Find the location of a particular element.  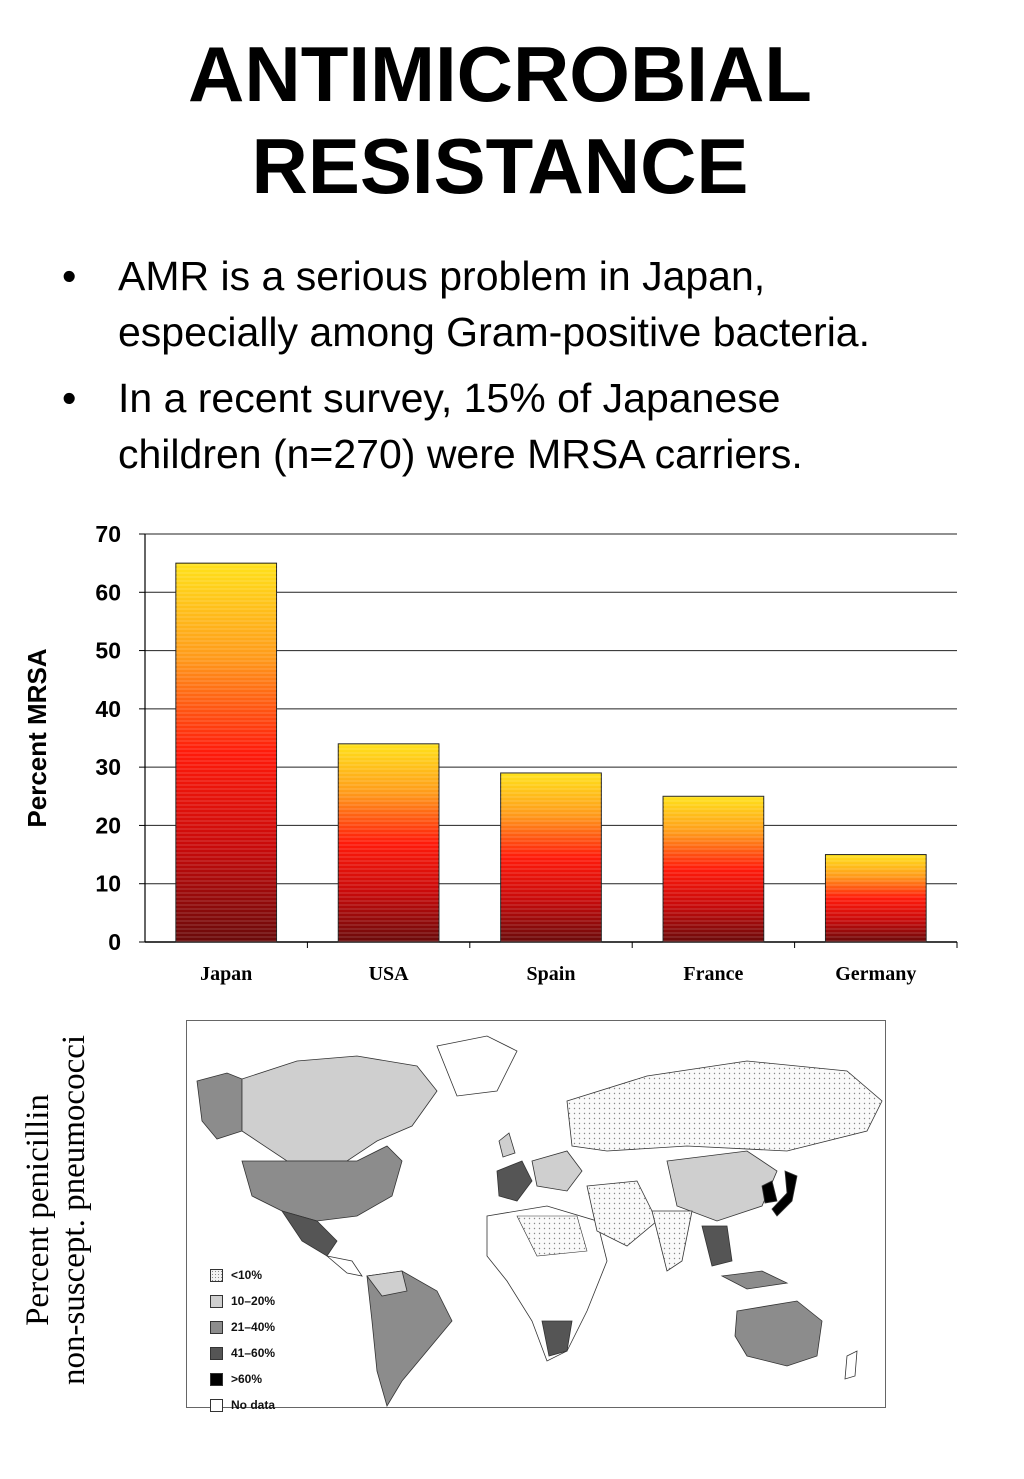

legend-item: 10–20% is located at coordinates (242, 1301).